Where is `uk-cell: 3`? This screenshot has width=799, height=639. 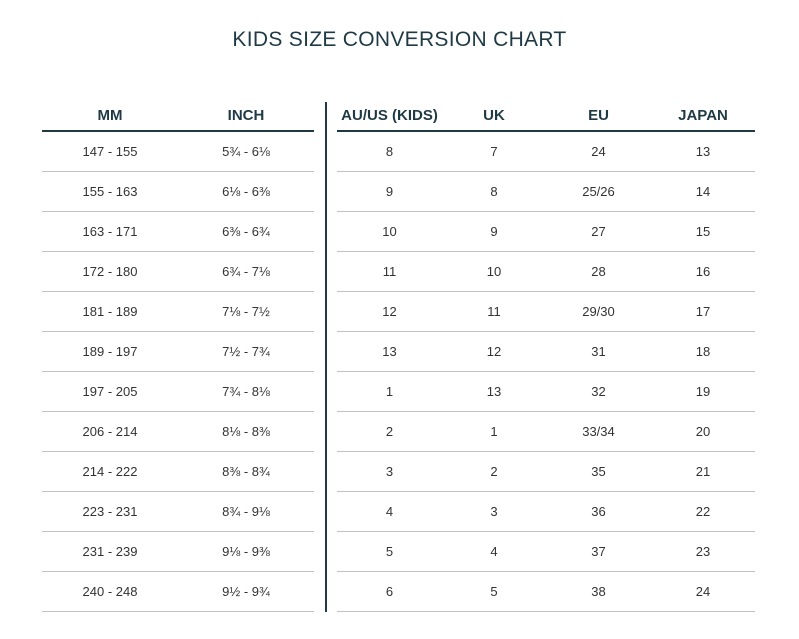 uk-cell: 3 is located at coordinates (494, 511).